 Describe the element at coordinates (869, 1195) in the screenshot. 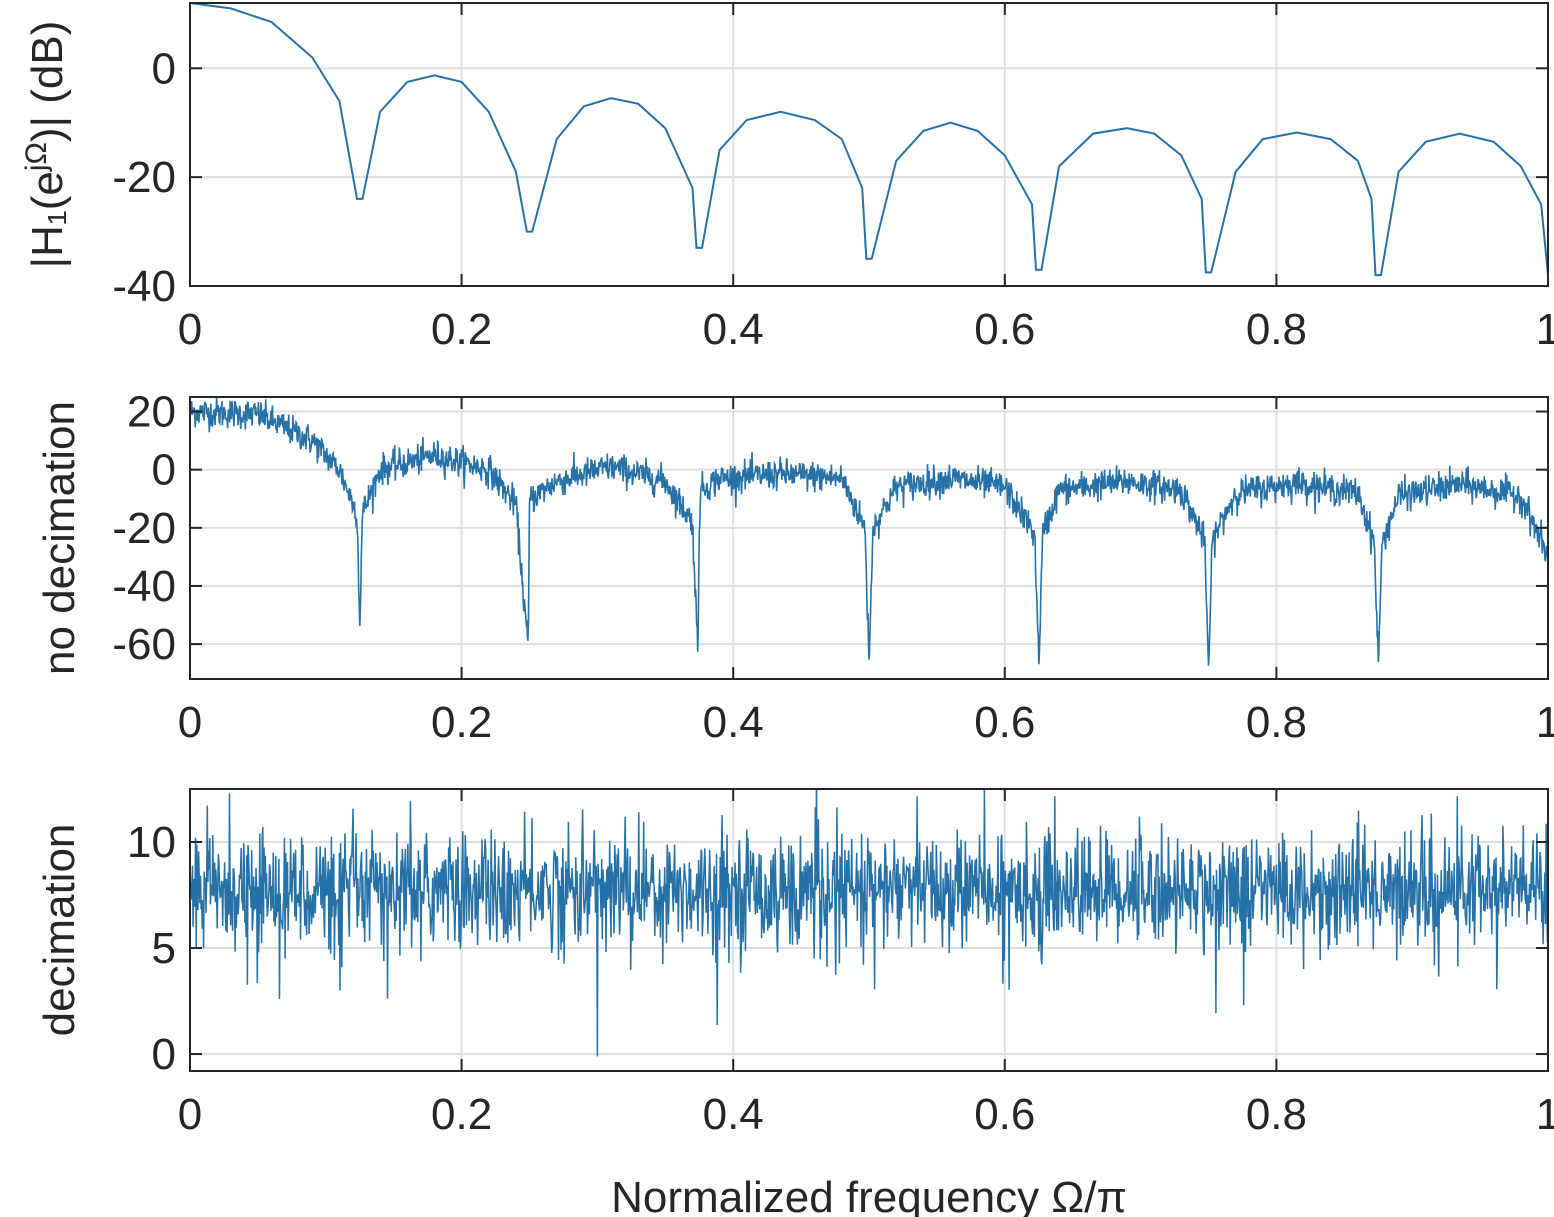

I see `x-axis-label: Normalized frequency Ω/π` at that location.